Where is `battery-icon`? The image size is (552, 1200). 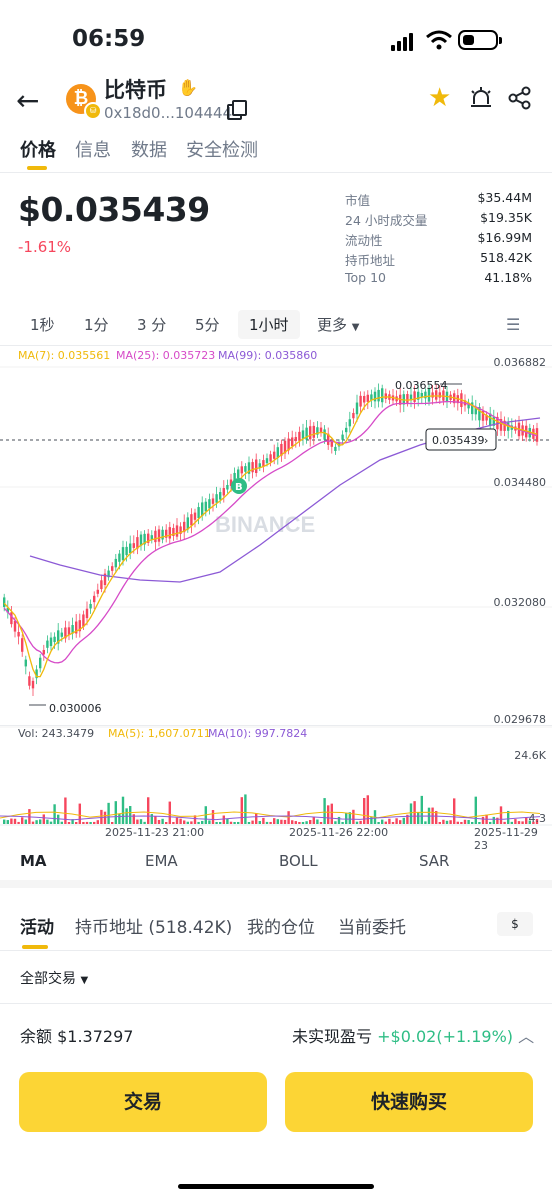 battery-icon is located at coordinates (480, 40).